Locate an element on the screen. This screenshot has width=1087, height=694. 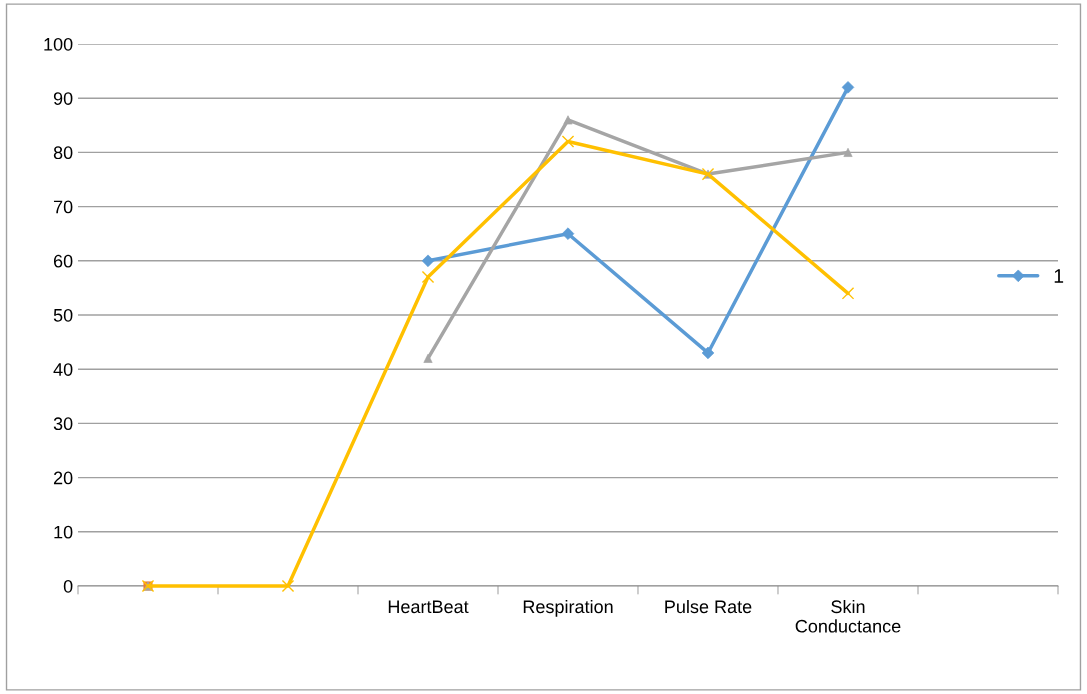
y-tick-label: 90 is located at coordinates (63, 98).